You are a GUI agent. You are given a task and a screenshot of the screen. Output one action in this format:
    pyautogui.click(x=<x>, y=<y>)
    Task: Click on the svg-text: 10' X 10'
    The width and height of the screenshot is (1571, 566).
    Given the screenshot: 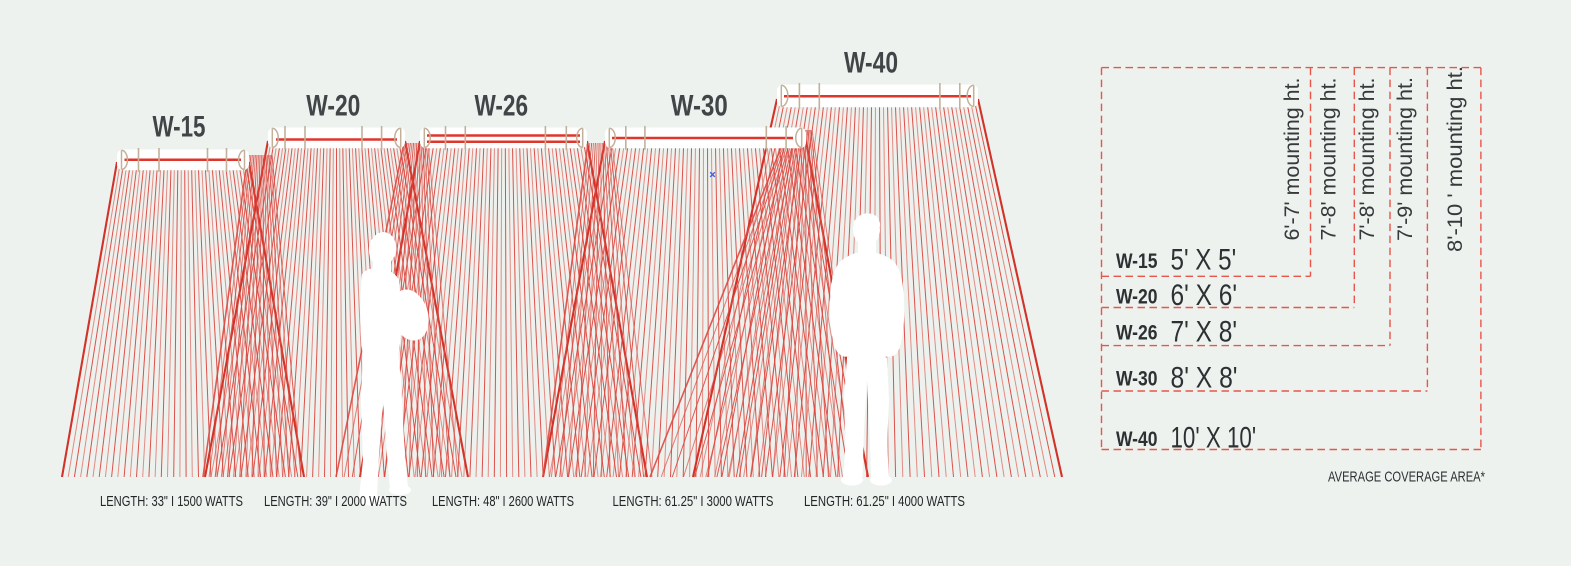 What is the action you would take?
    pyautogui.click(x=1214, y=438)
    